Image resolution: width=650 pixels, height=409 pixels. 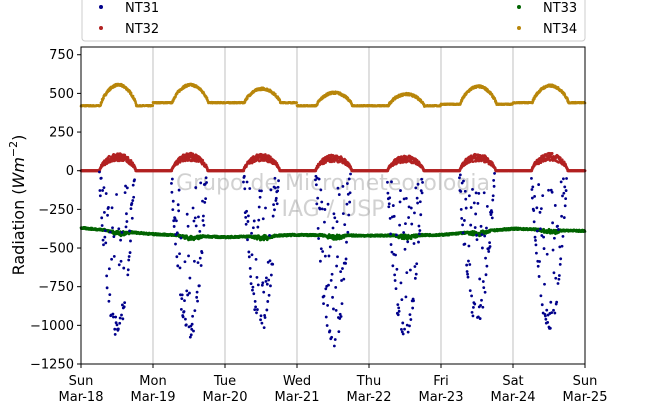 What do you see at coordinates (333, 209) in the screenshot?
I see `watermark-line-2: IAG / USP` at bounding box center [333, 209].